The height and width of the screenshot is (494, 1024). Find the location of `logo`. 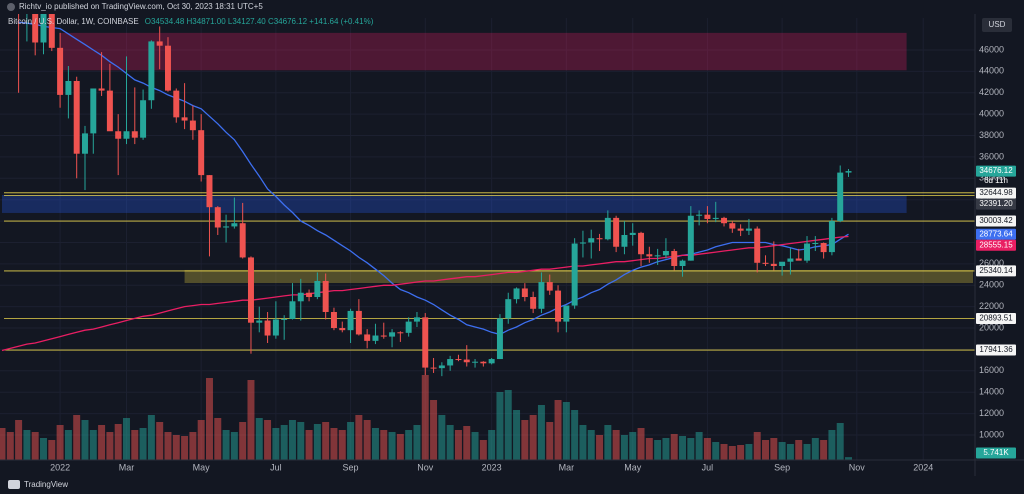

logo is located at coordinates (14, 484).